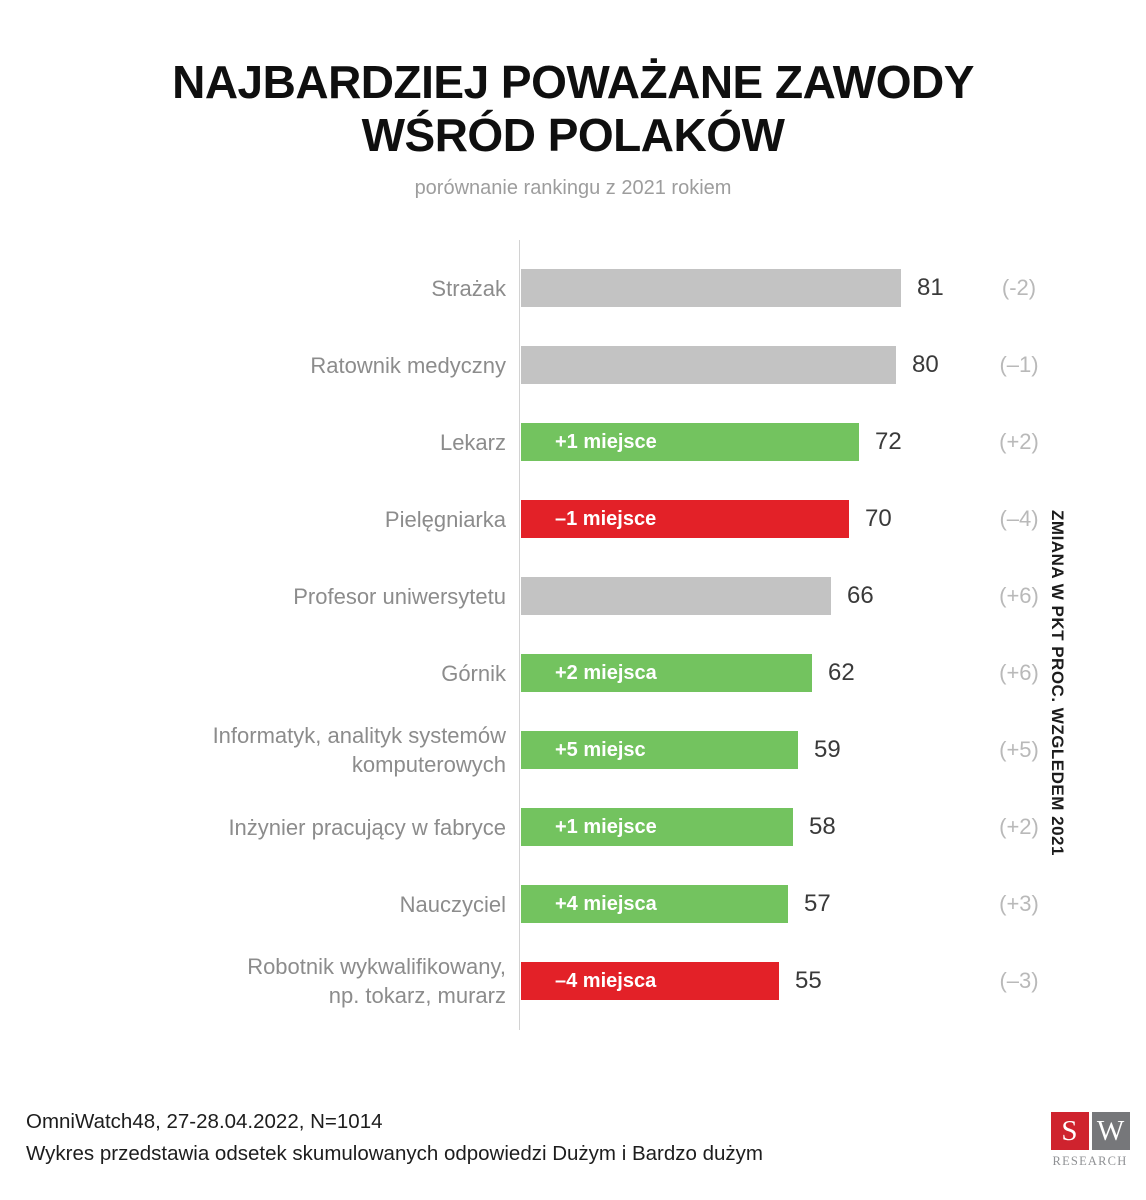 The image size is (1146, 1200). What do you see at coordinates (1019, 750) in the screenshot?
I see `rank-change-label: (+5)` at bounding box center [1019, 750].